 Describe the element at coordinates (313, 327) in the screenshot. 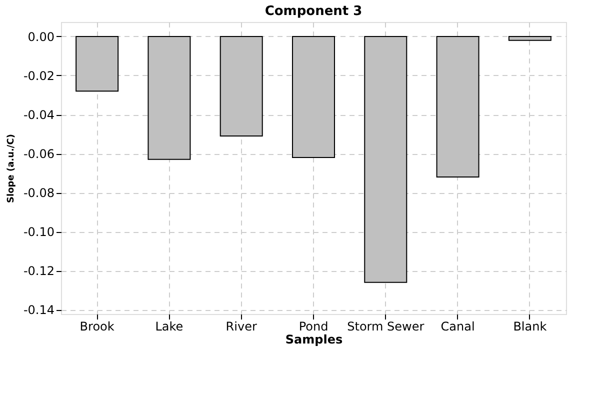

I see `x-tick-label: Pond` at that location.